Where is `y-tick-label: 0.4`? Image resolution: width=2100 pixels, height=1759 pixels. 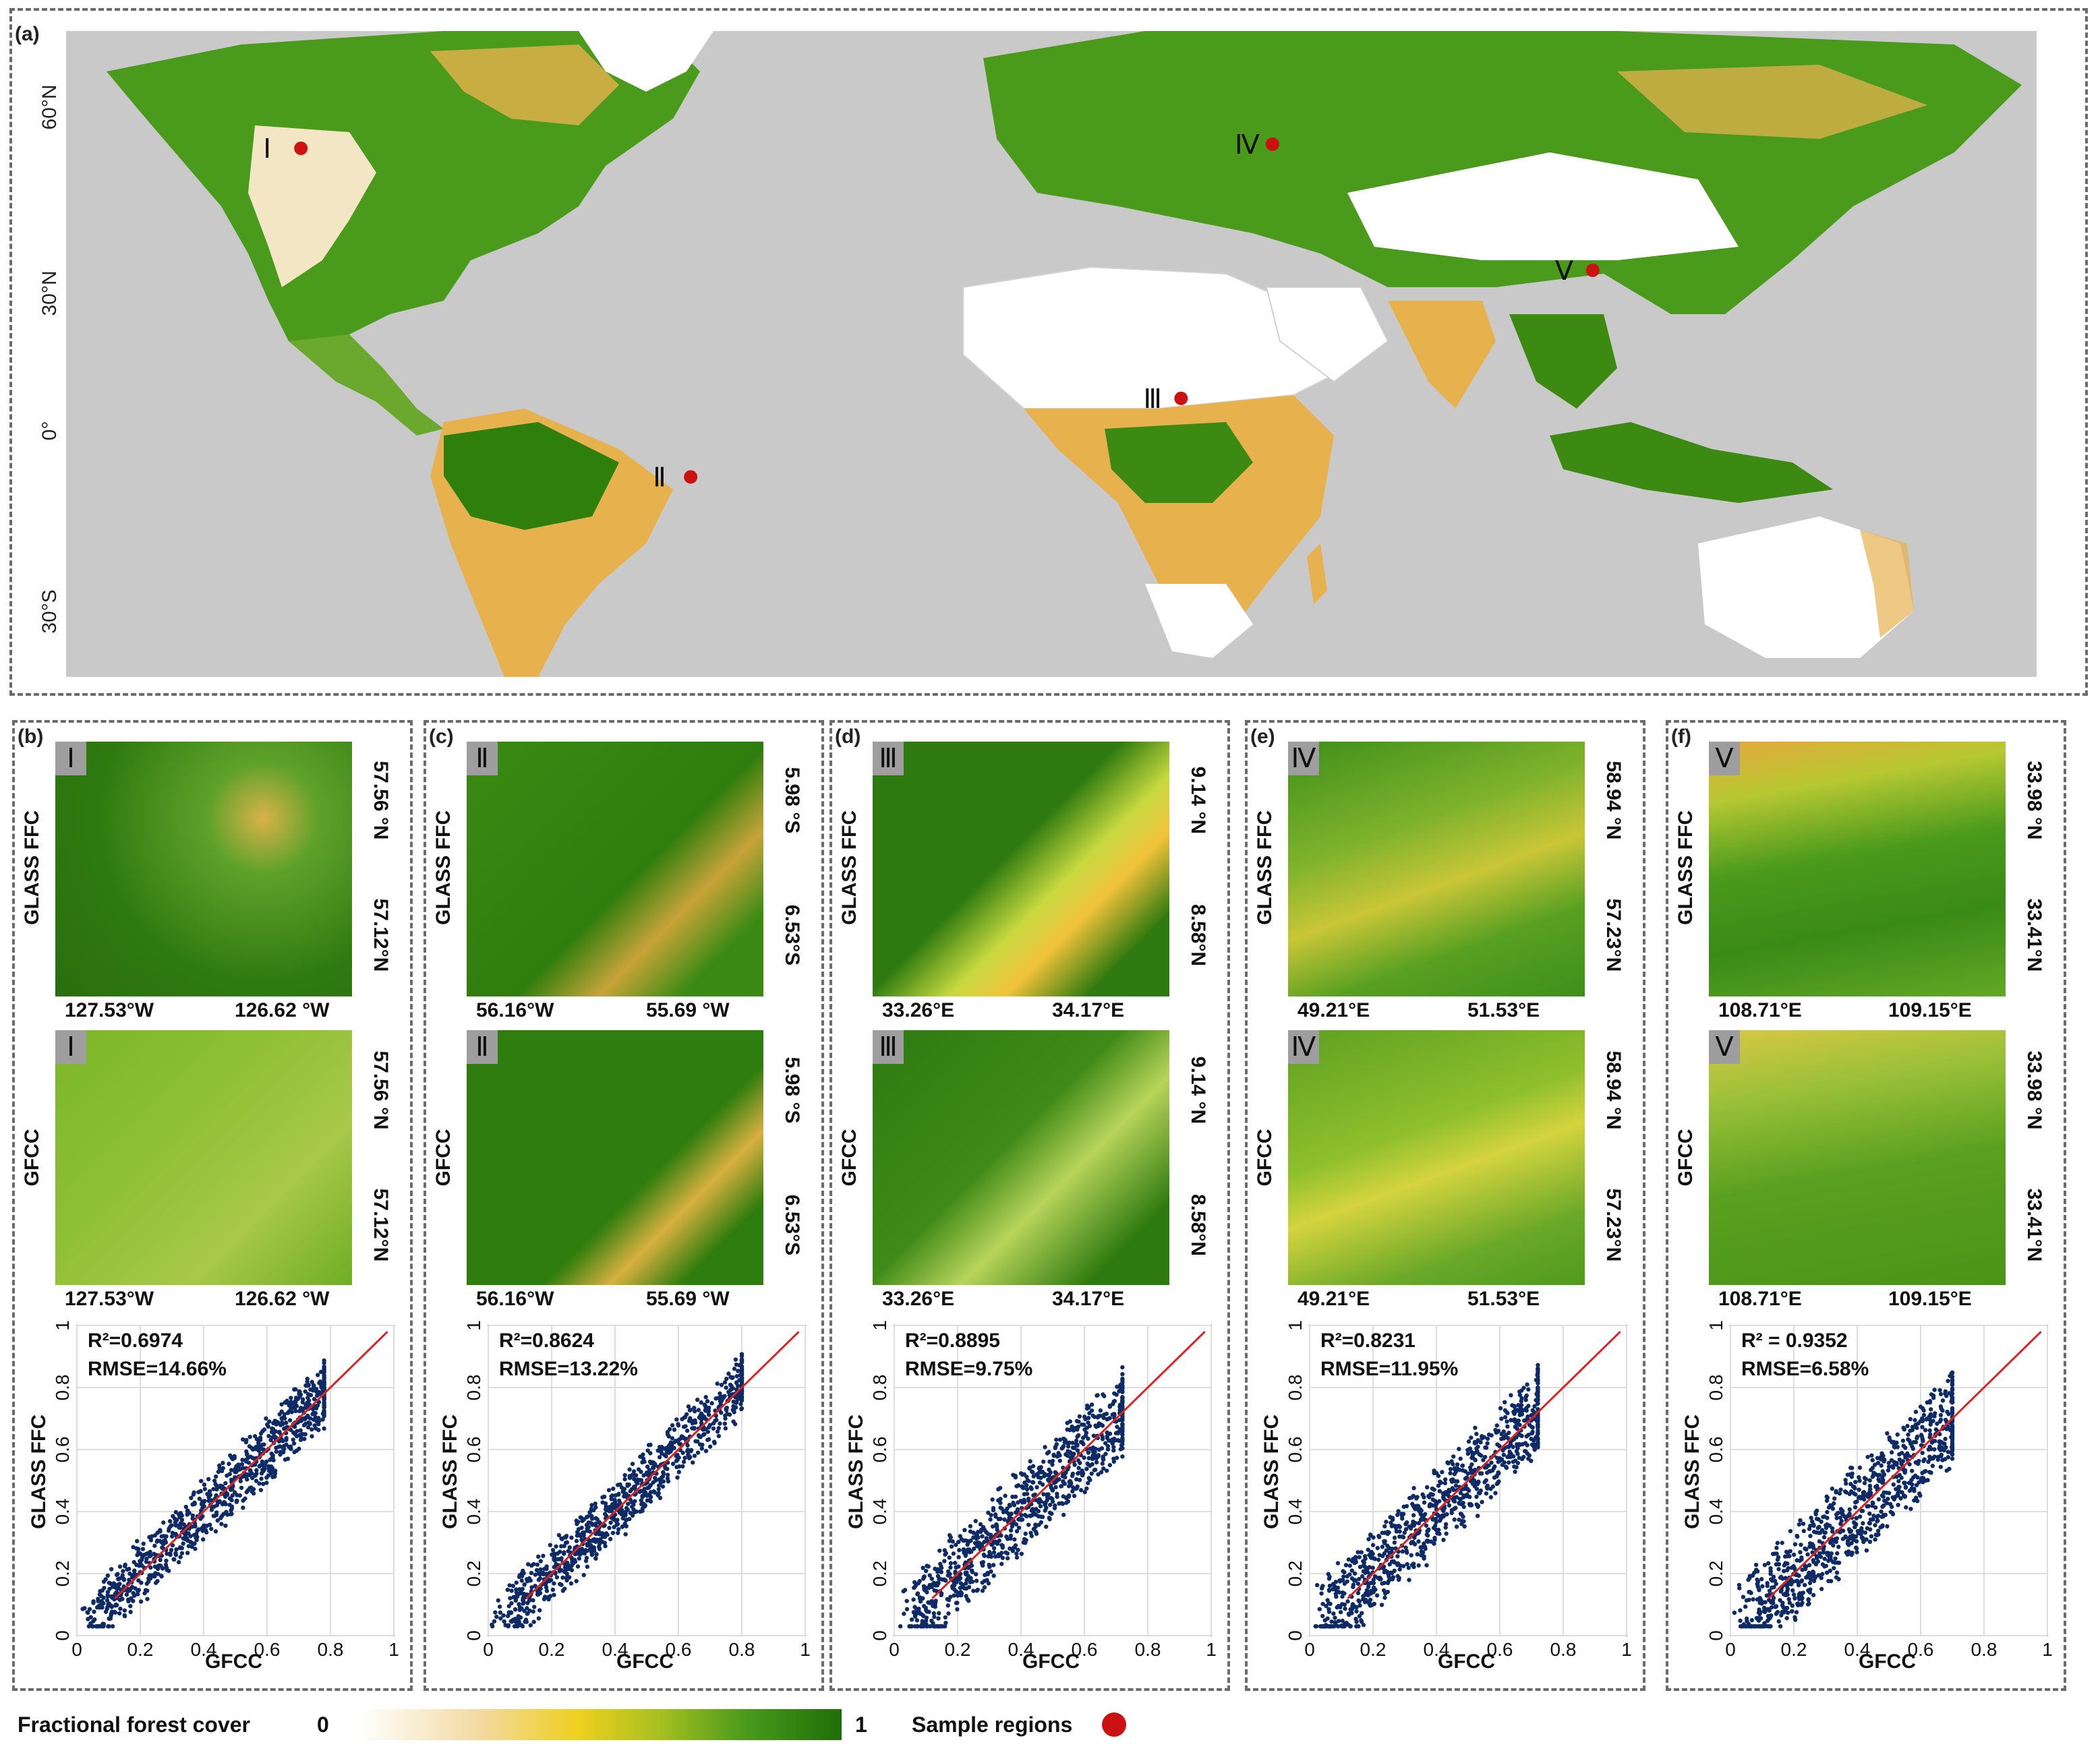
y-tick-label: 0.4 is located at coordinates (879, 1512).